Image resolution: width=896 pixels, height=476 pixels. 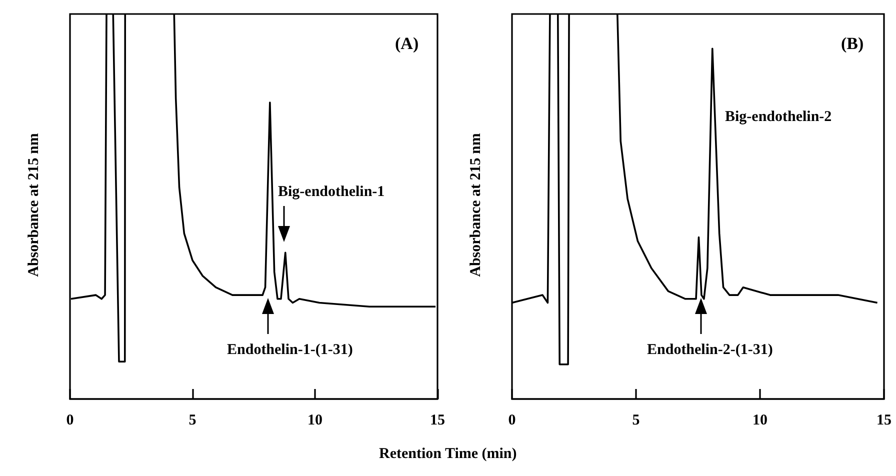 I want to click on annotation: Big-endothelin-1, so click(x=331, y=192).